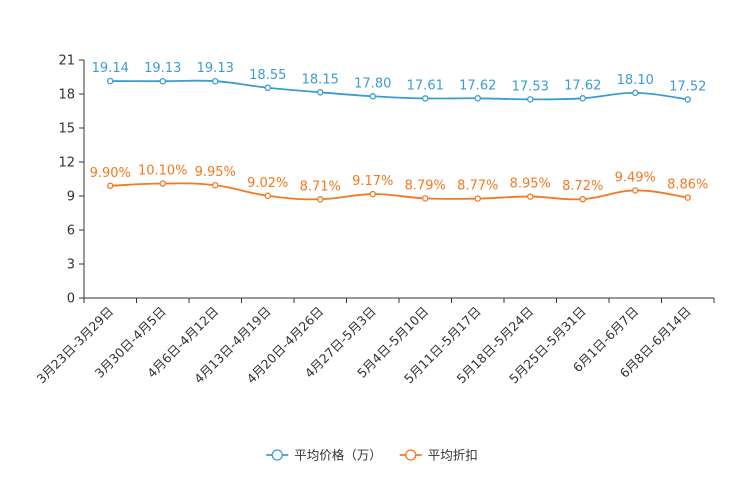  I want to click on data-label: 10.10%, so click(163, 171).